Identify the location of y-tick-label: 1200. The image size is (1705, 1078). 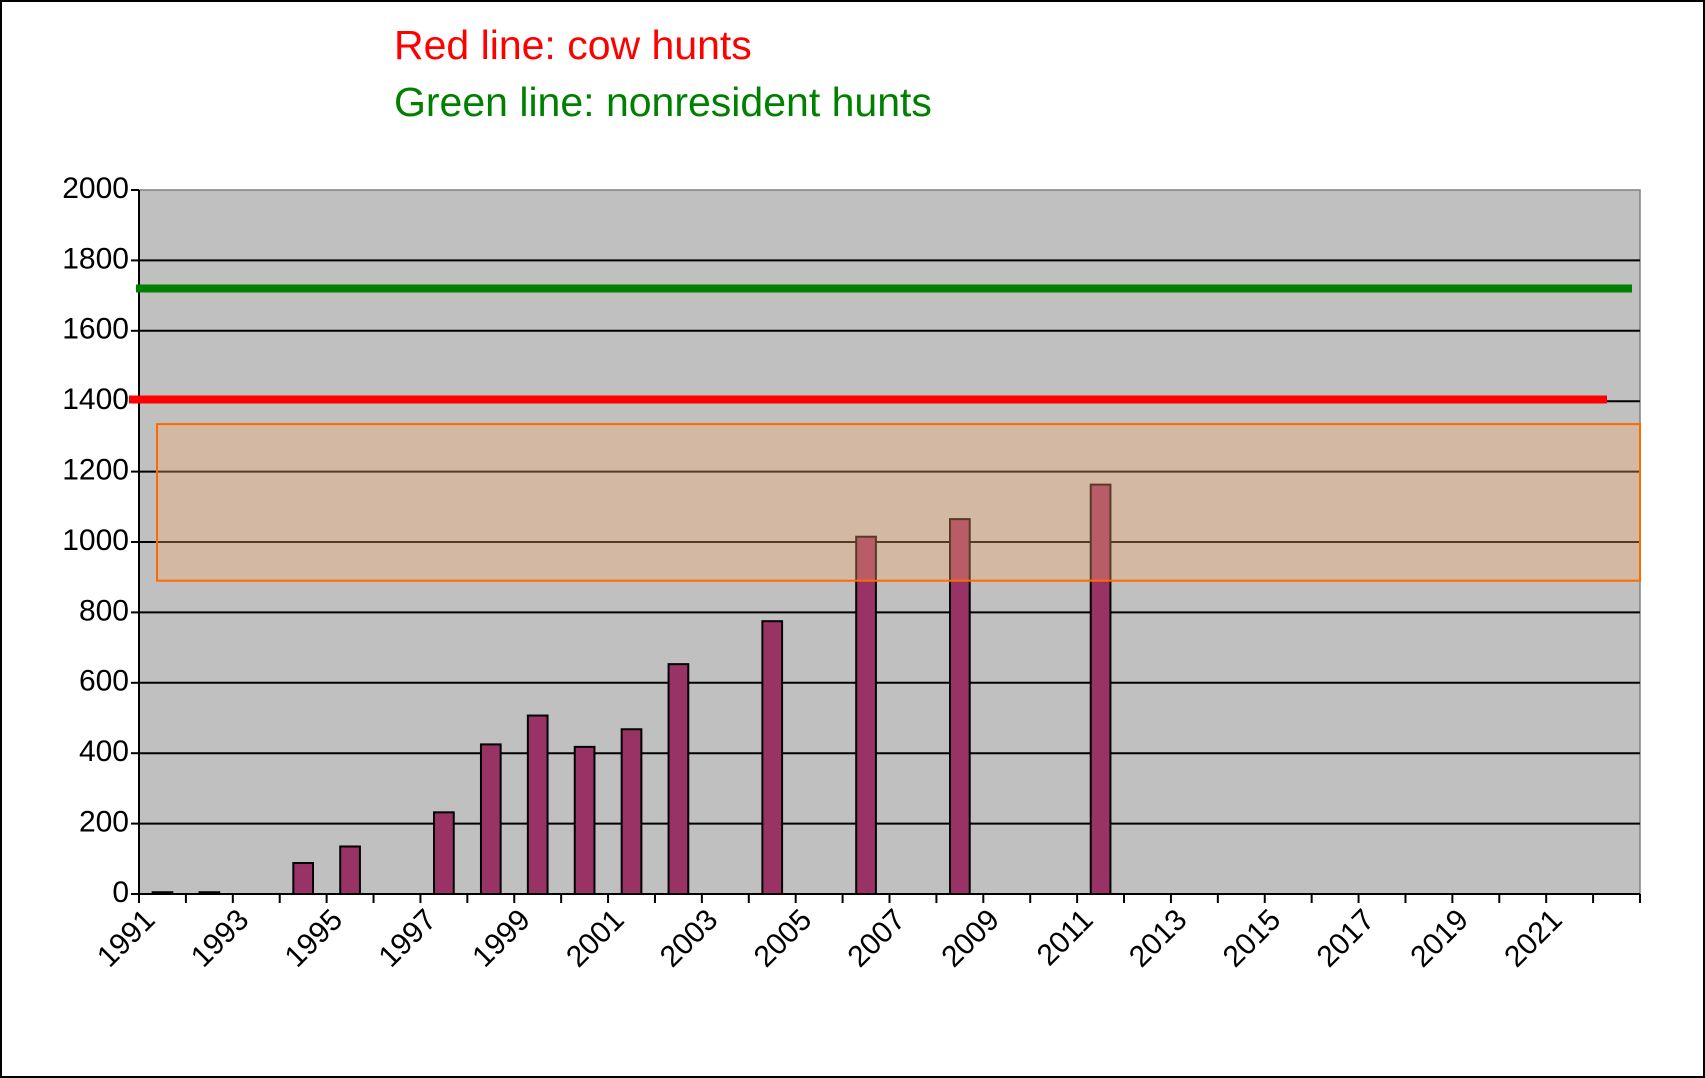
(95, 470).